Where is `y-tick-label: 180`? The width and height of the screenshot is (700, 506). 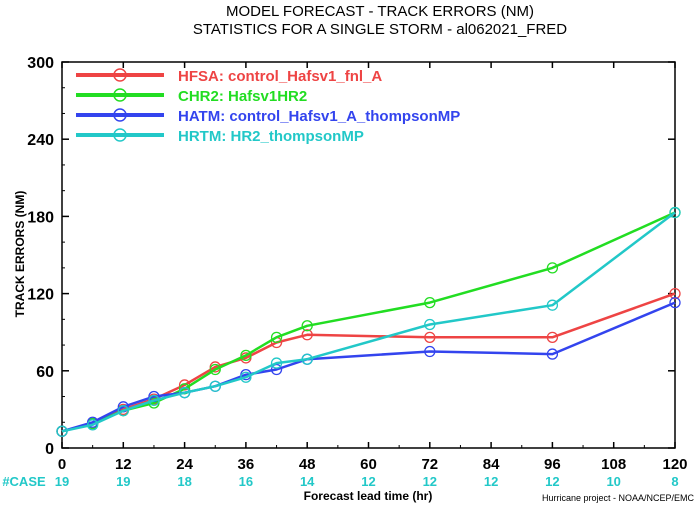
y-tick-label: 180 is located at coordinates (40, 217).